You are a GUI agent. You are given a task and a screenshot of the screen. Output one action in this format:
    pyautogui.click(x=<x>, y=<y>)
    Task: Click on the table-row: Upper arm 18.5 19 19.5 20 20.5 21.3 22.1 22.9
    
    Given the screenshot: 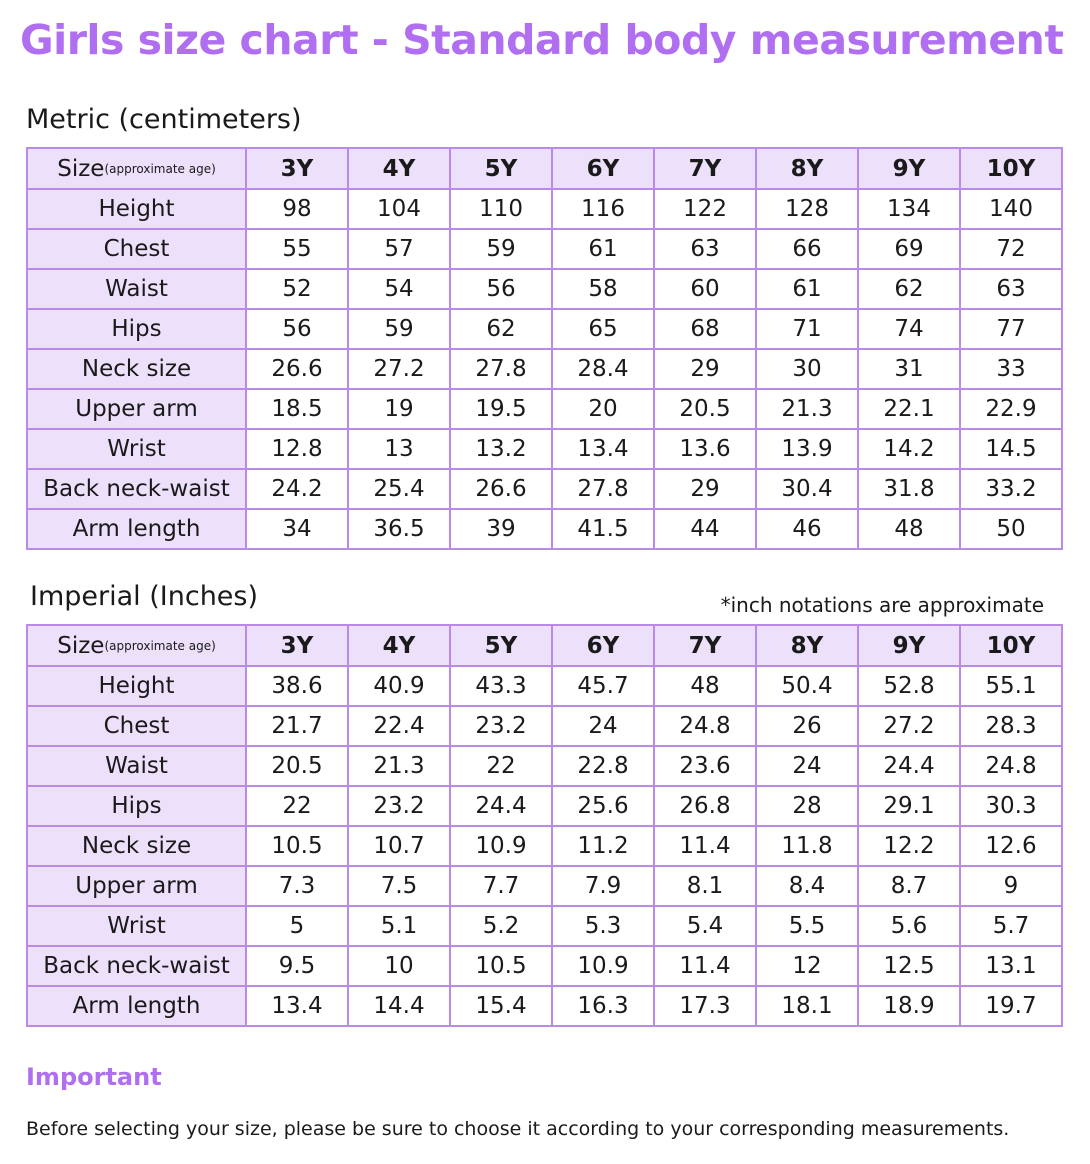 What is the action you would take?
    pyautogui.click(x=544, y=409)
    